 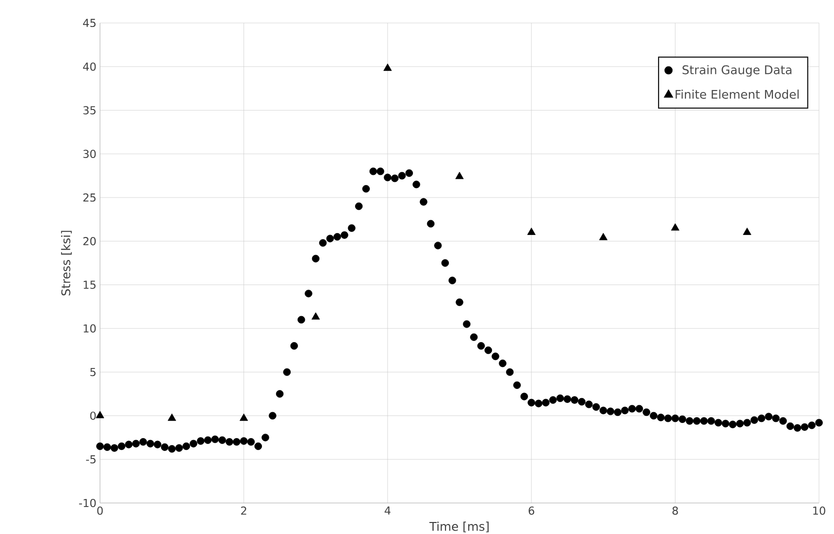 What do you see at coordinates (89, 241) in the screenshot?
I see `y-tick-label: 20` at bounding box center [89, 241].